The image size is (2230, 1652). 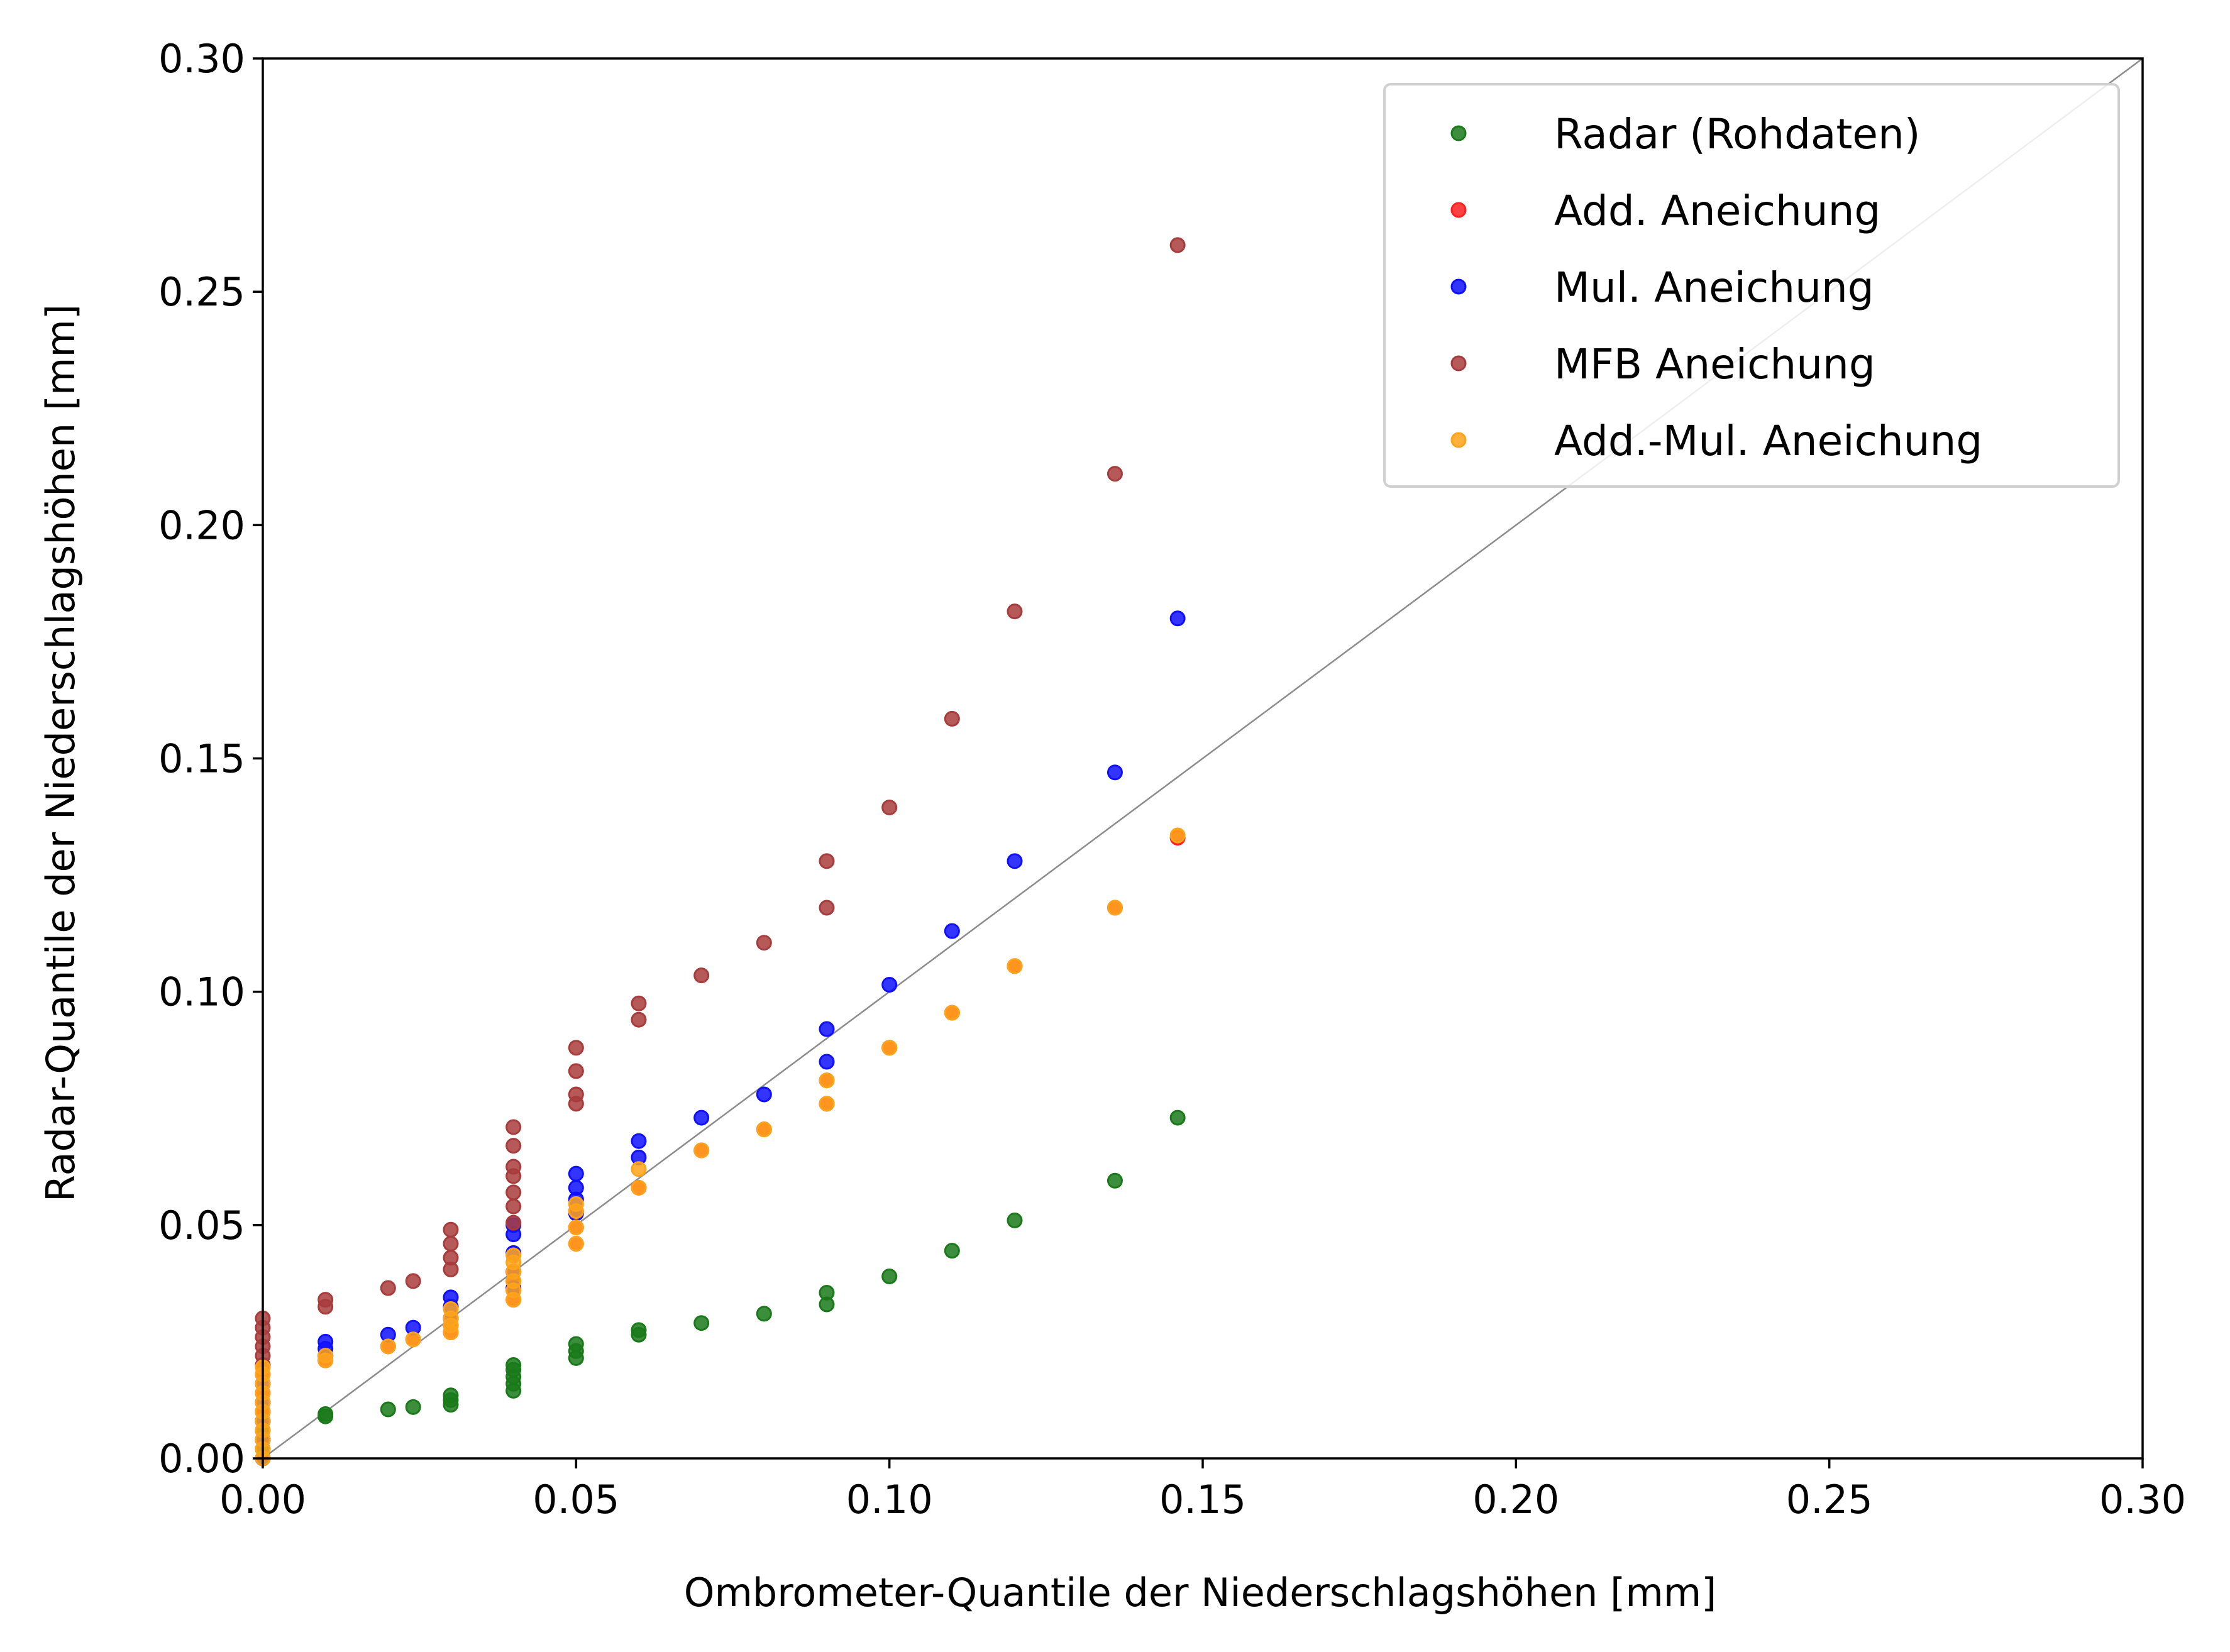 What do you see at coordinates (1737, 134) in the screenshot?
I see `legend-label: Radar (Rohdaten)` at bounding box center [1737, 134].